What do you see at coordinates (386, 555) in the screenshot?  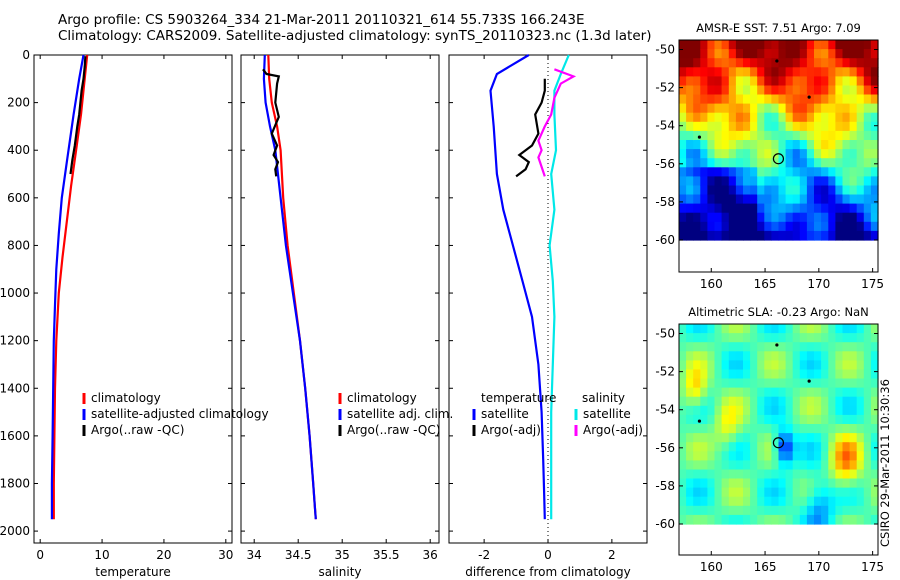 I see `salinity-xtick-label: 35.5` at bounding box center [386, 555].